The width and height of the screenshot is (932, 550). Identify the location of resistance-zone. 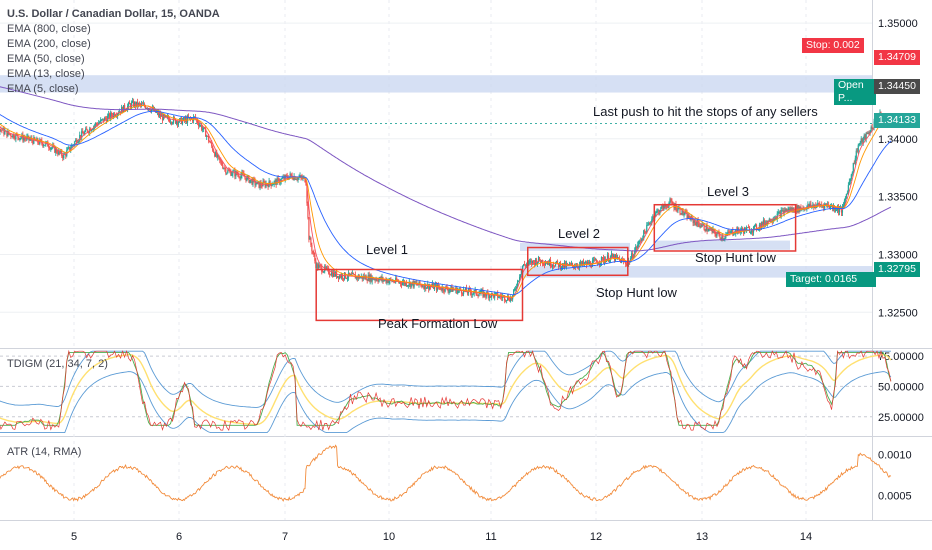
(436, 84).